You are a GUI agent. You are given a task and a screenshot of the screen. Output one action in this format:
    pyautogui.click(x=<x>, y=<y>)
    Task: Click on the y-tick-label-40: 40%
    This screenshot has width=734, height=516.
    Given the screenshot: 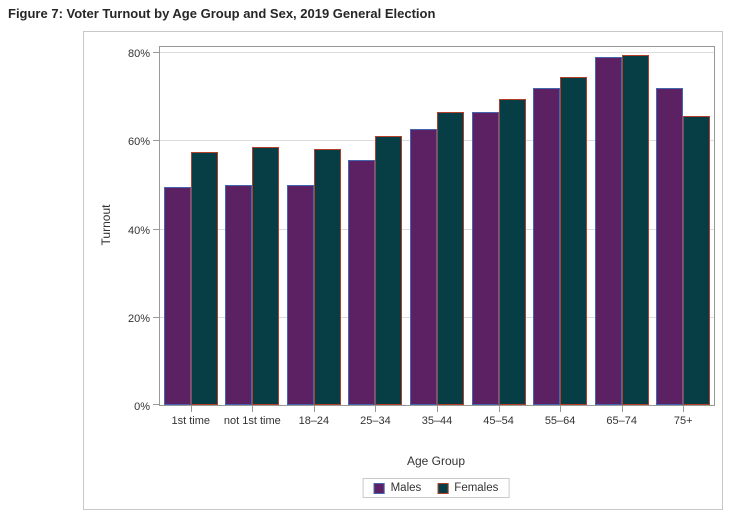 What is the action you would take?
    pyautogui.click(x=138, y=230)
    